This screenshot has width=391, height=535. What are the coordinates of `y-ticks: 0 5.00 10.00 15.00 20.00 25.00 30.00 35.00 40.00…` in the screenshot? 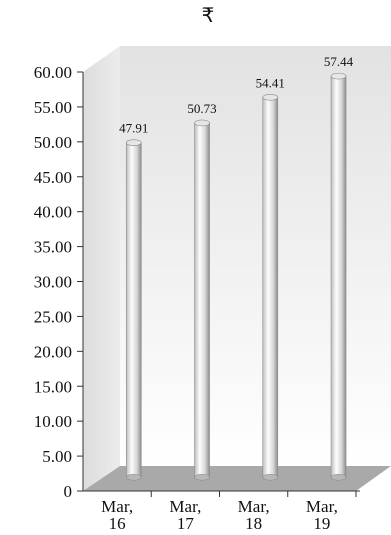 It's located at (58, 282).